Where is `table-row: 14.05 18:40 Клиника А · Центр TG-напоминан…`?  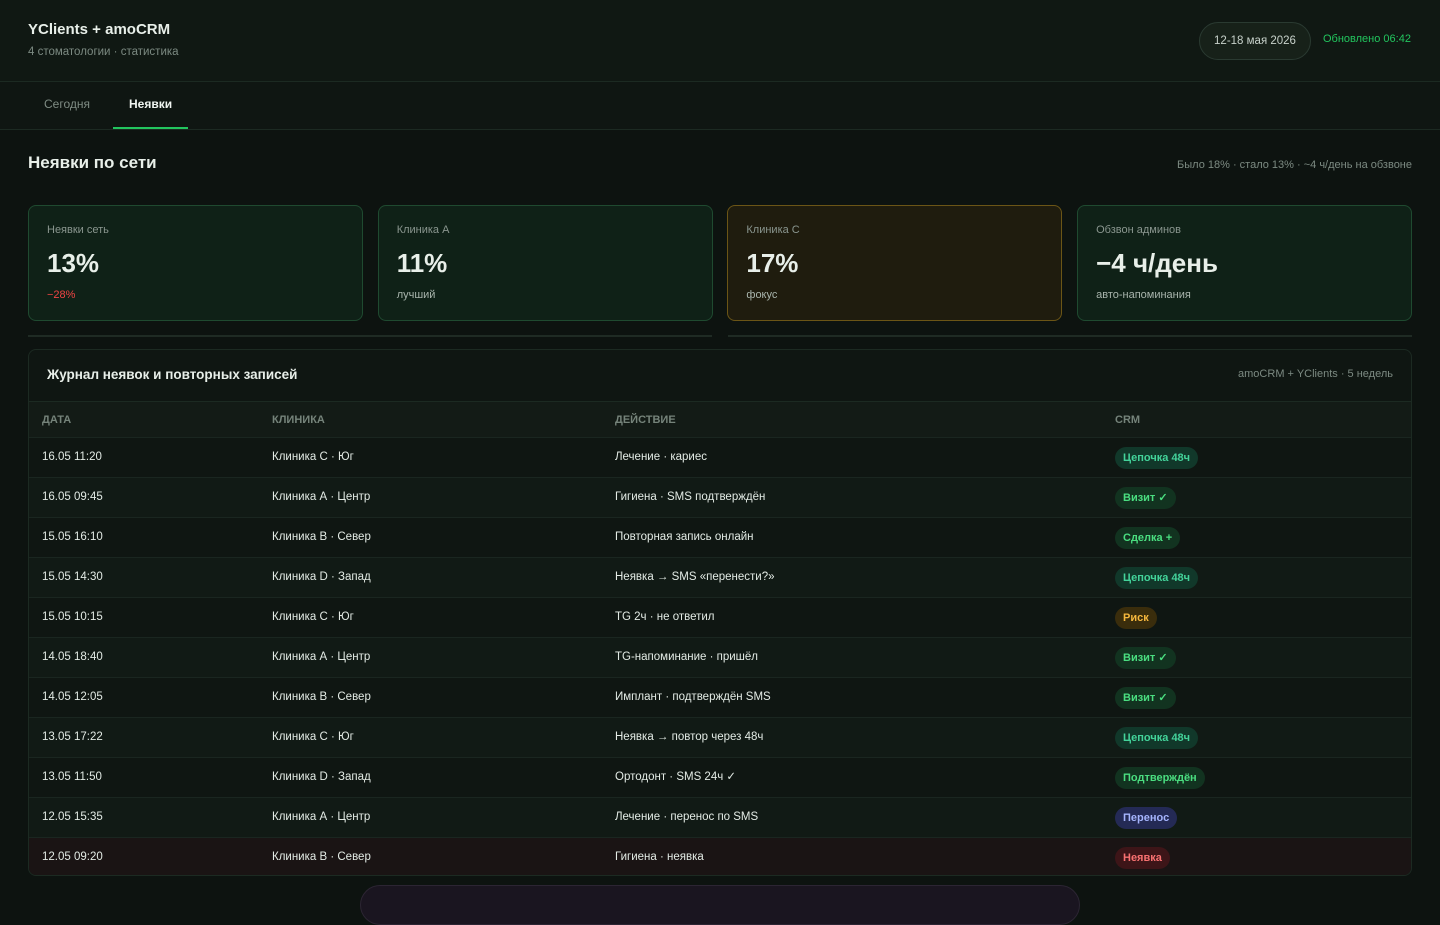 table-row: 14.05 18:40 Клиника А · Центр TG-напоминан… is located at coordinates (720, 657).